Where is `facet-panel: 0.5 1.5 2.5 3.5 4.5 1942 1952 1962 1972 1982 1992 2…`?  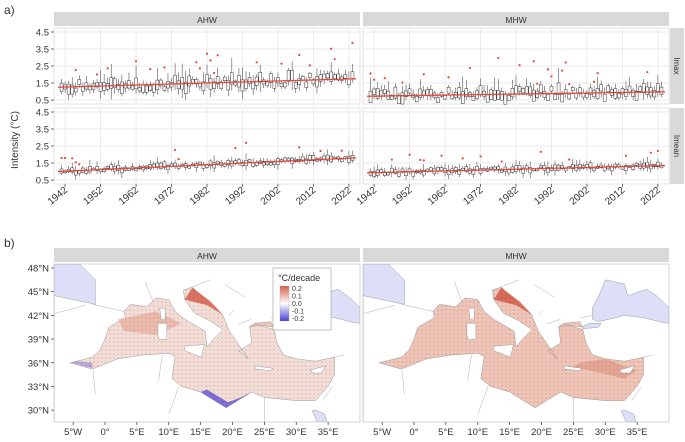 facet-panel: 0.5 1.5 2.5 3.5 4.5 1942 1952 1962 1972 1982 1992 2… is located at coordinates (198, 158).